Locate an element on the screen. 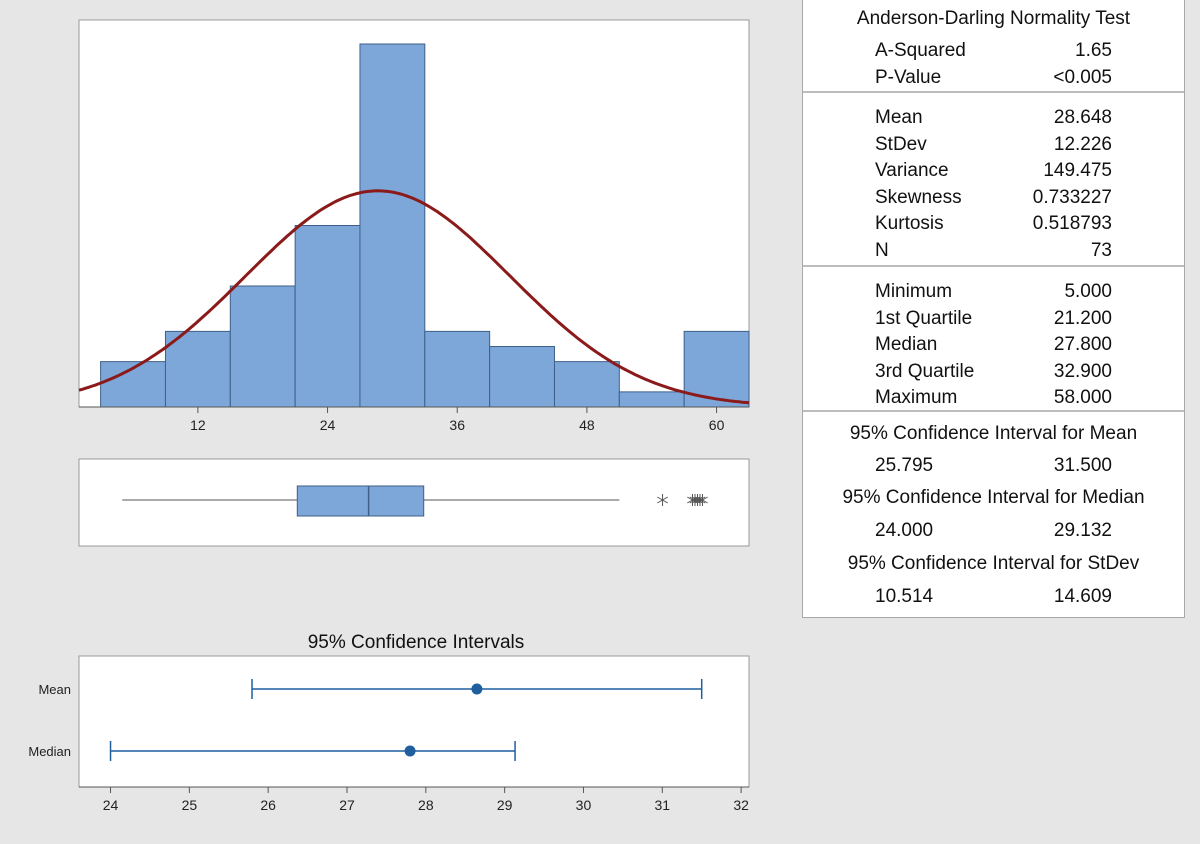 Image resolution: width=1200 pixels, height=844 pixels. stat-label: 3rd Quartile is located at coordinates (925, 371).